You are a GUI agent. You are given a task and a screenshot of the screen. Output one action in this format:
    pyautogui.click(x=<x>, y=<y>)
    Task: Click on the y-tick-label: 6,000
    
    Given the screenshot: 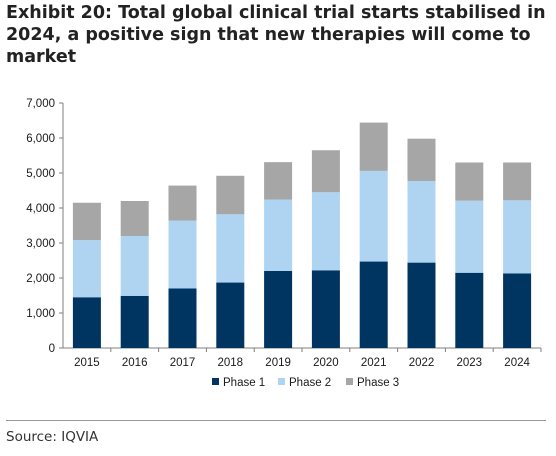 What is the action you would take?
    pyautogui.click(x=40, y=139)
    